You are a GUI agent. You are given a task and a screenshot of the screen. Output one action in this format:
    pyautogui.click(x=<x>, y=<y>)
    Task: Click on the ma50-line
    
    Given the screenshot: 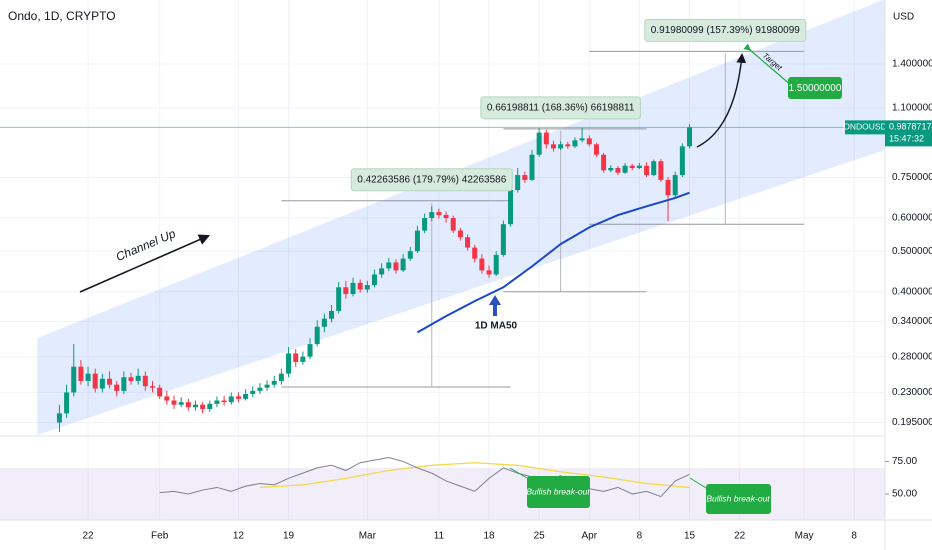 What is the action you would take?
    pyautogui.click(x=553, y=262)
    